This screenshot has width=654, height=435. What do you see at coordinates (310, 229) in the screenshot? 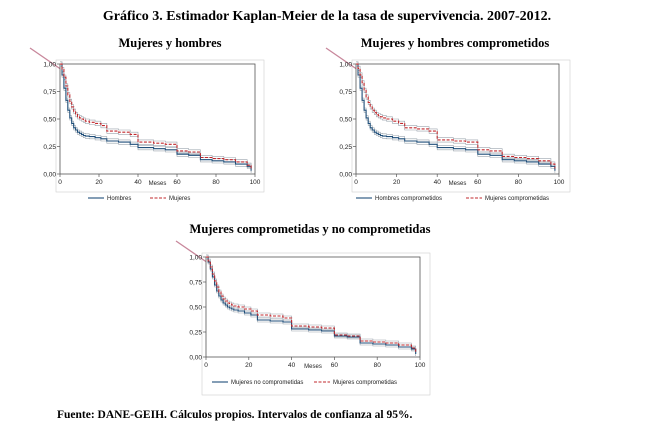
I see `chart-3-title: Mujeres comprometidas y no comprometidas` at bounding box center [310, 229].